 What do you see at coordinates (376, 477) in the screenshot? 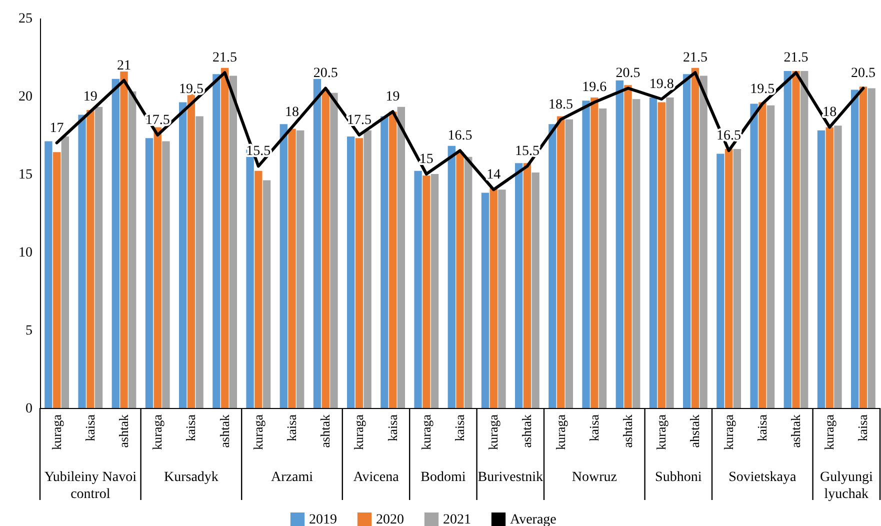
I see `text: Avicena` at bounding box center [376, 477].